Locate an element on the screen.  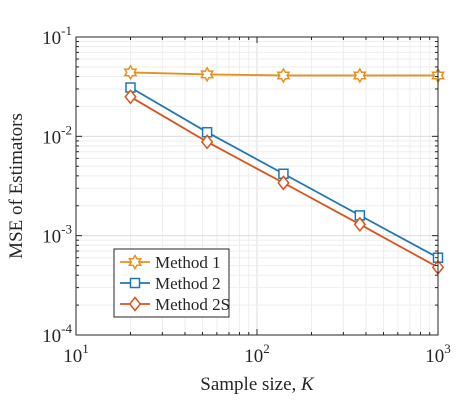
legend-label: Method 1 is located at coordinates (188, 262).